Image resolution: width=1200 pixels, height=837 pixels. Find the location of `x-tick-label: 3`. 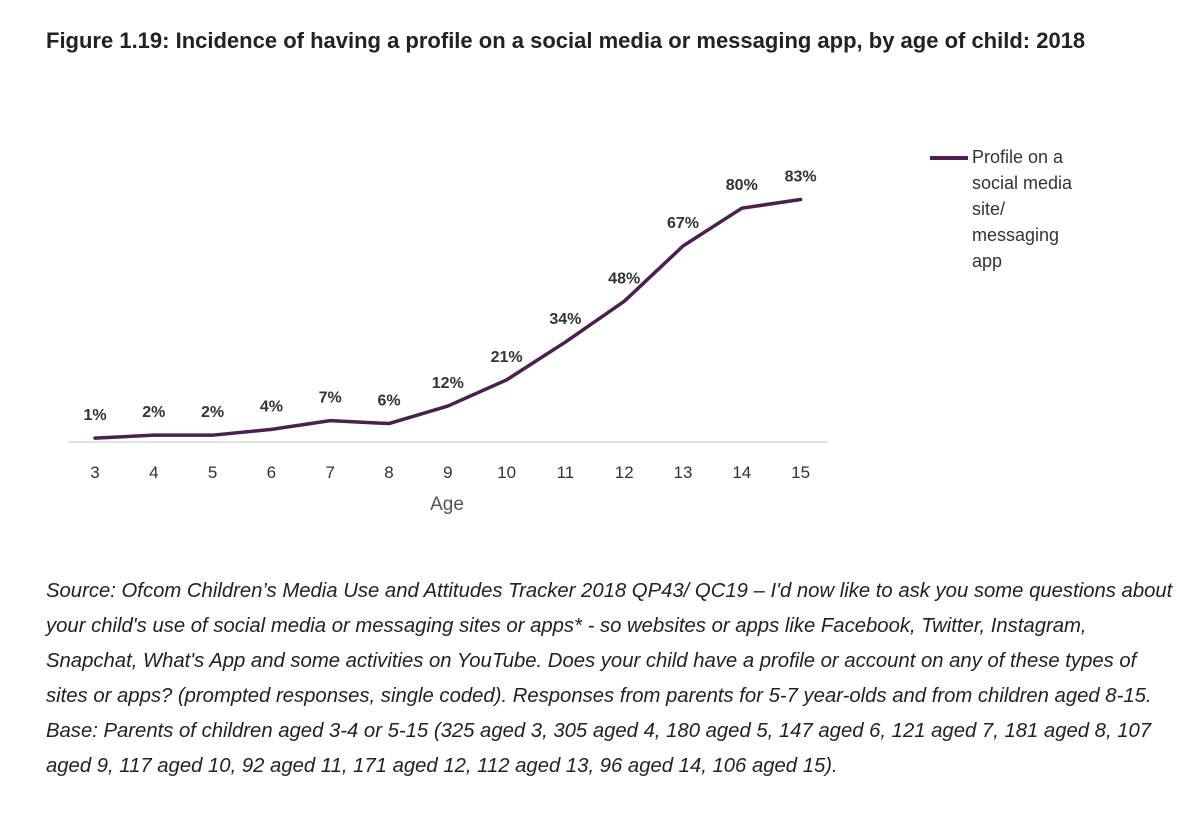

x-tick-label: 3 is located at coordinates (94, 472).